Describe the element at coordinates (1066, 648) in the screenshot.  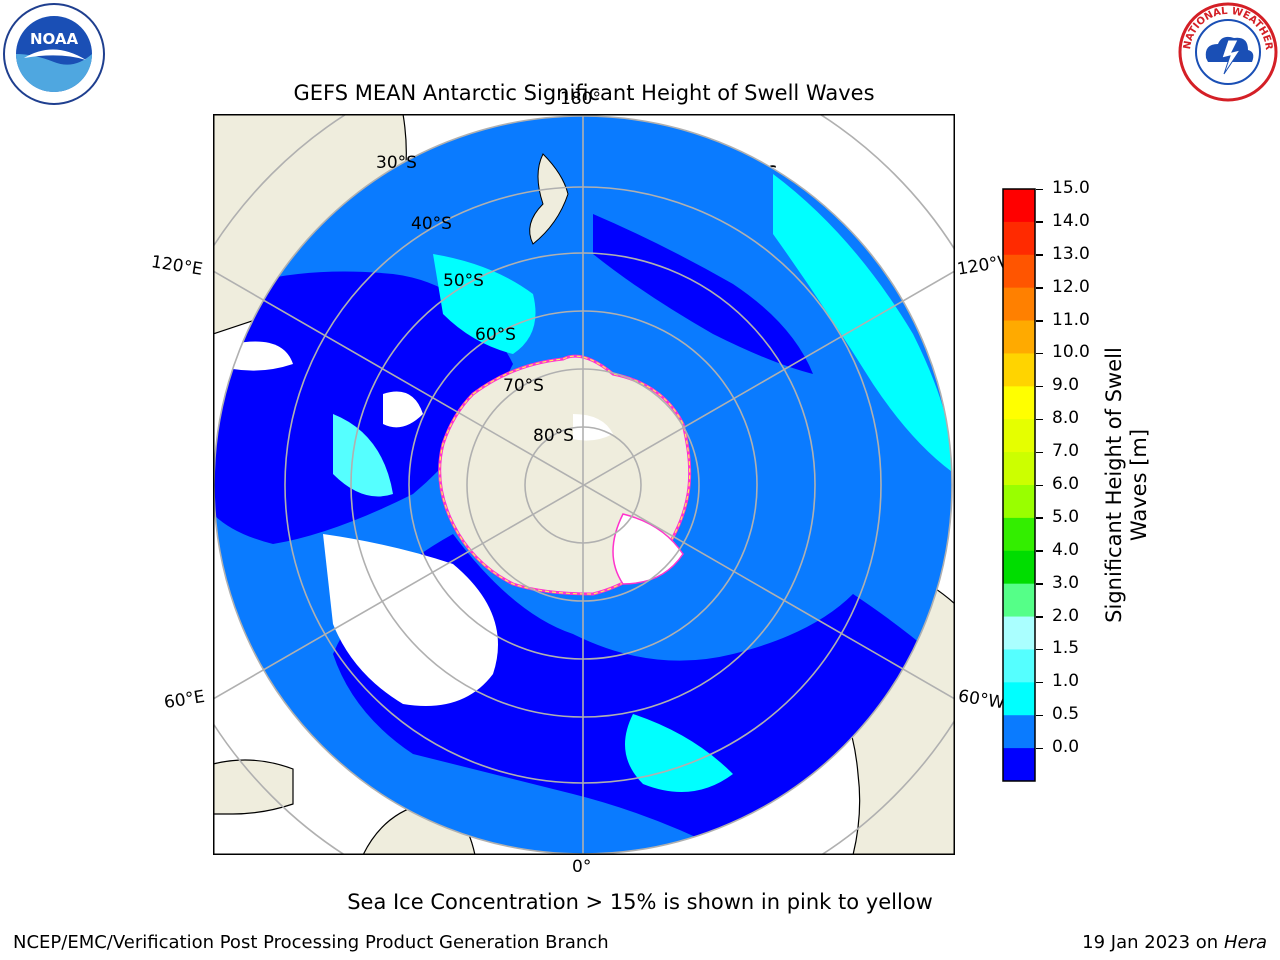
I see `colorbar-tick-label: 1.5` at that location.